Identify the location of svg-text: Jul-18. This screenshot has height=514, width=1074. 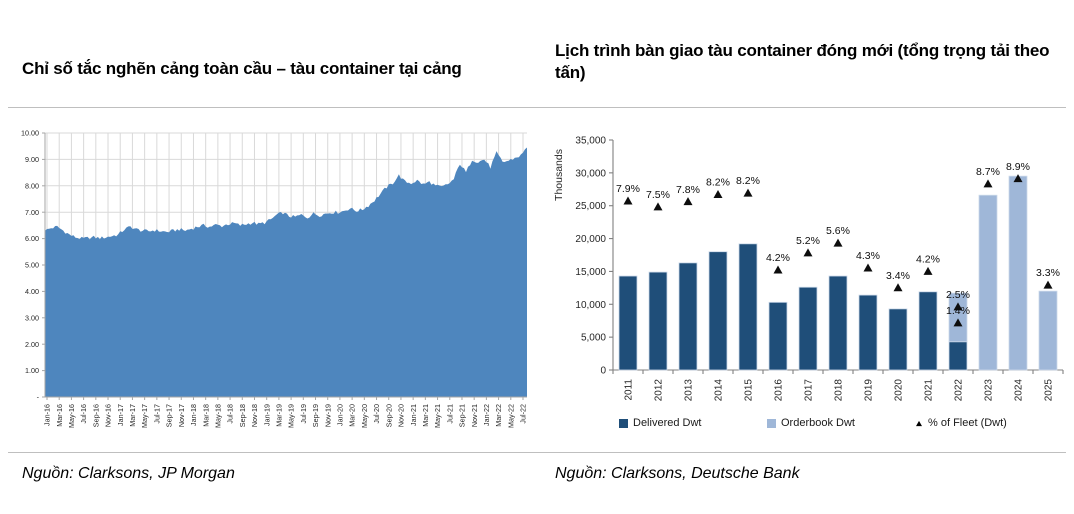
(230, 414).